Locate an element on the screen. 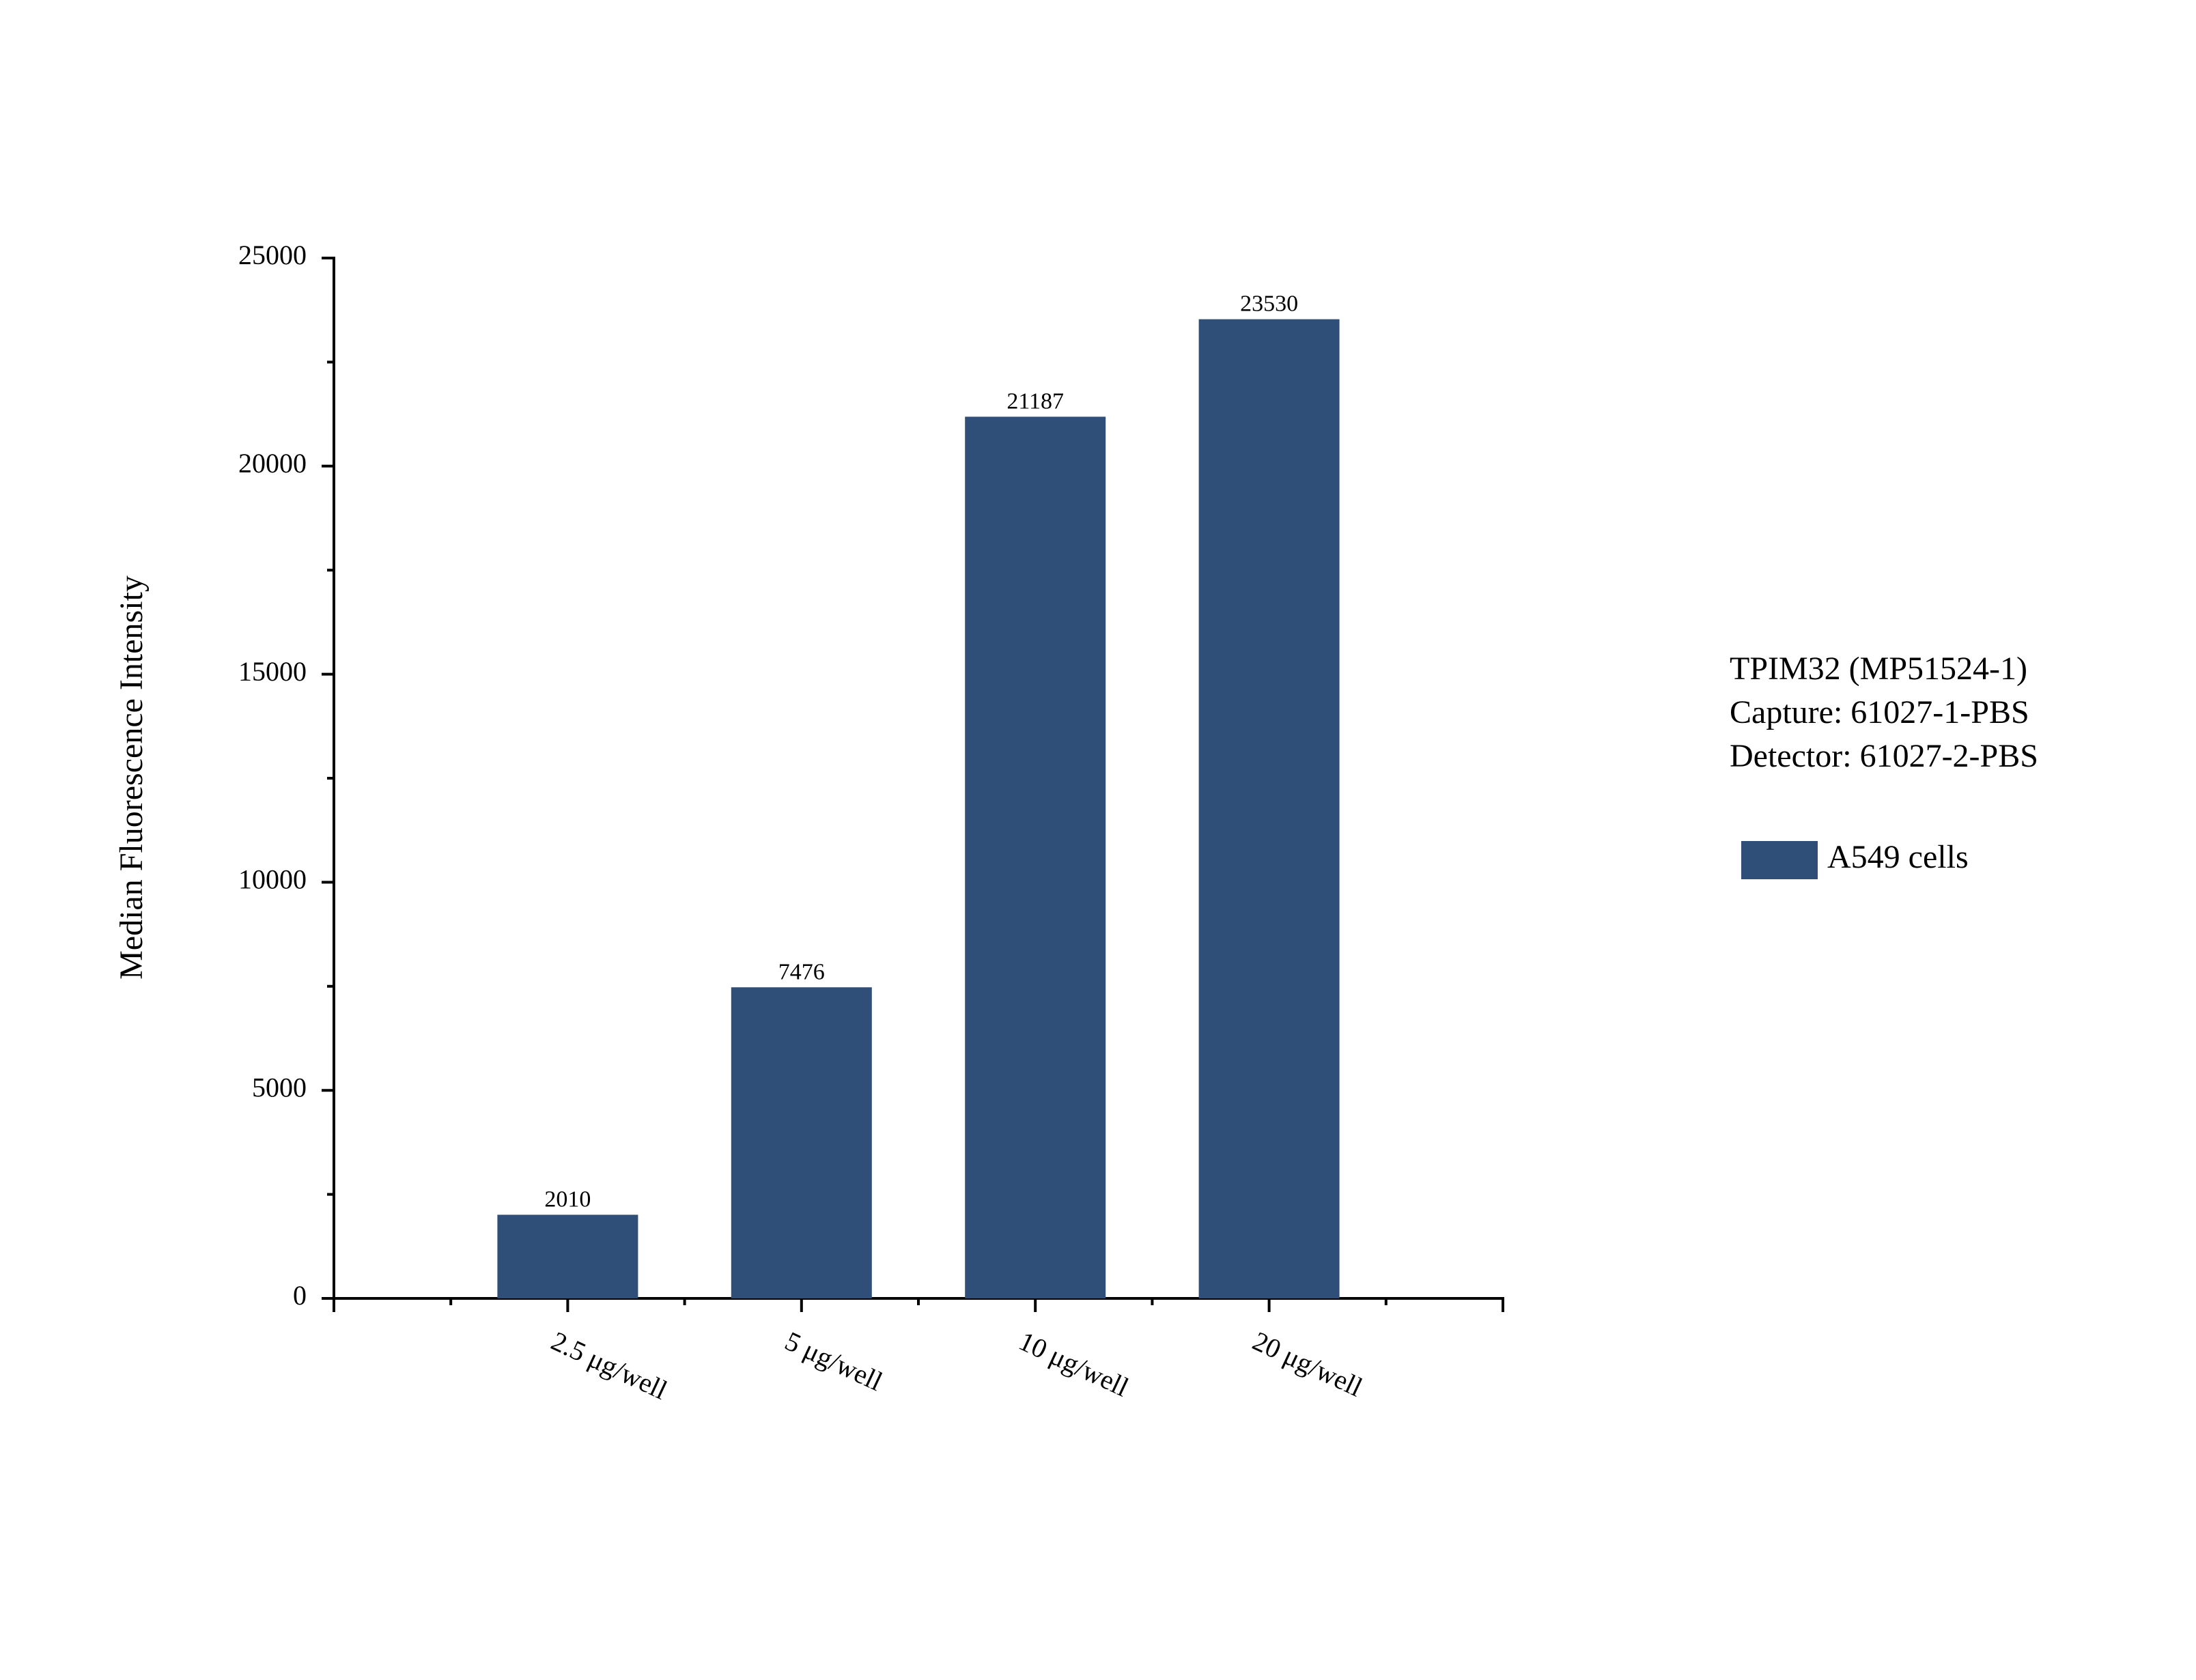 This screenshot has height=1680, width=2196. value-label: 2010 is located at coordinates (567, 1199).